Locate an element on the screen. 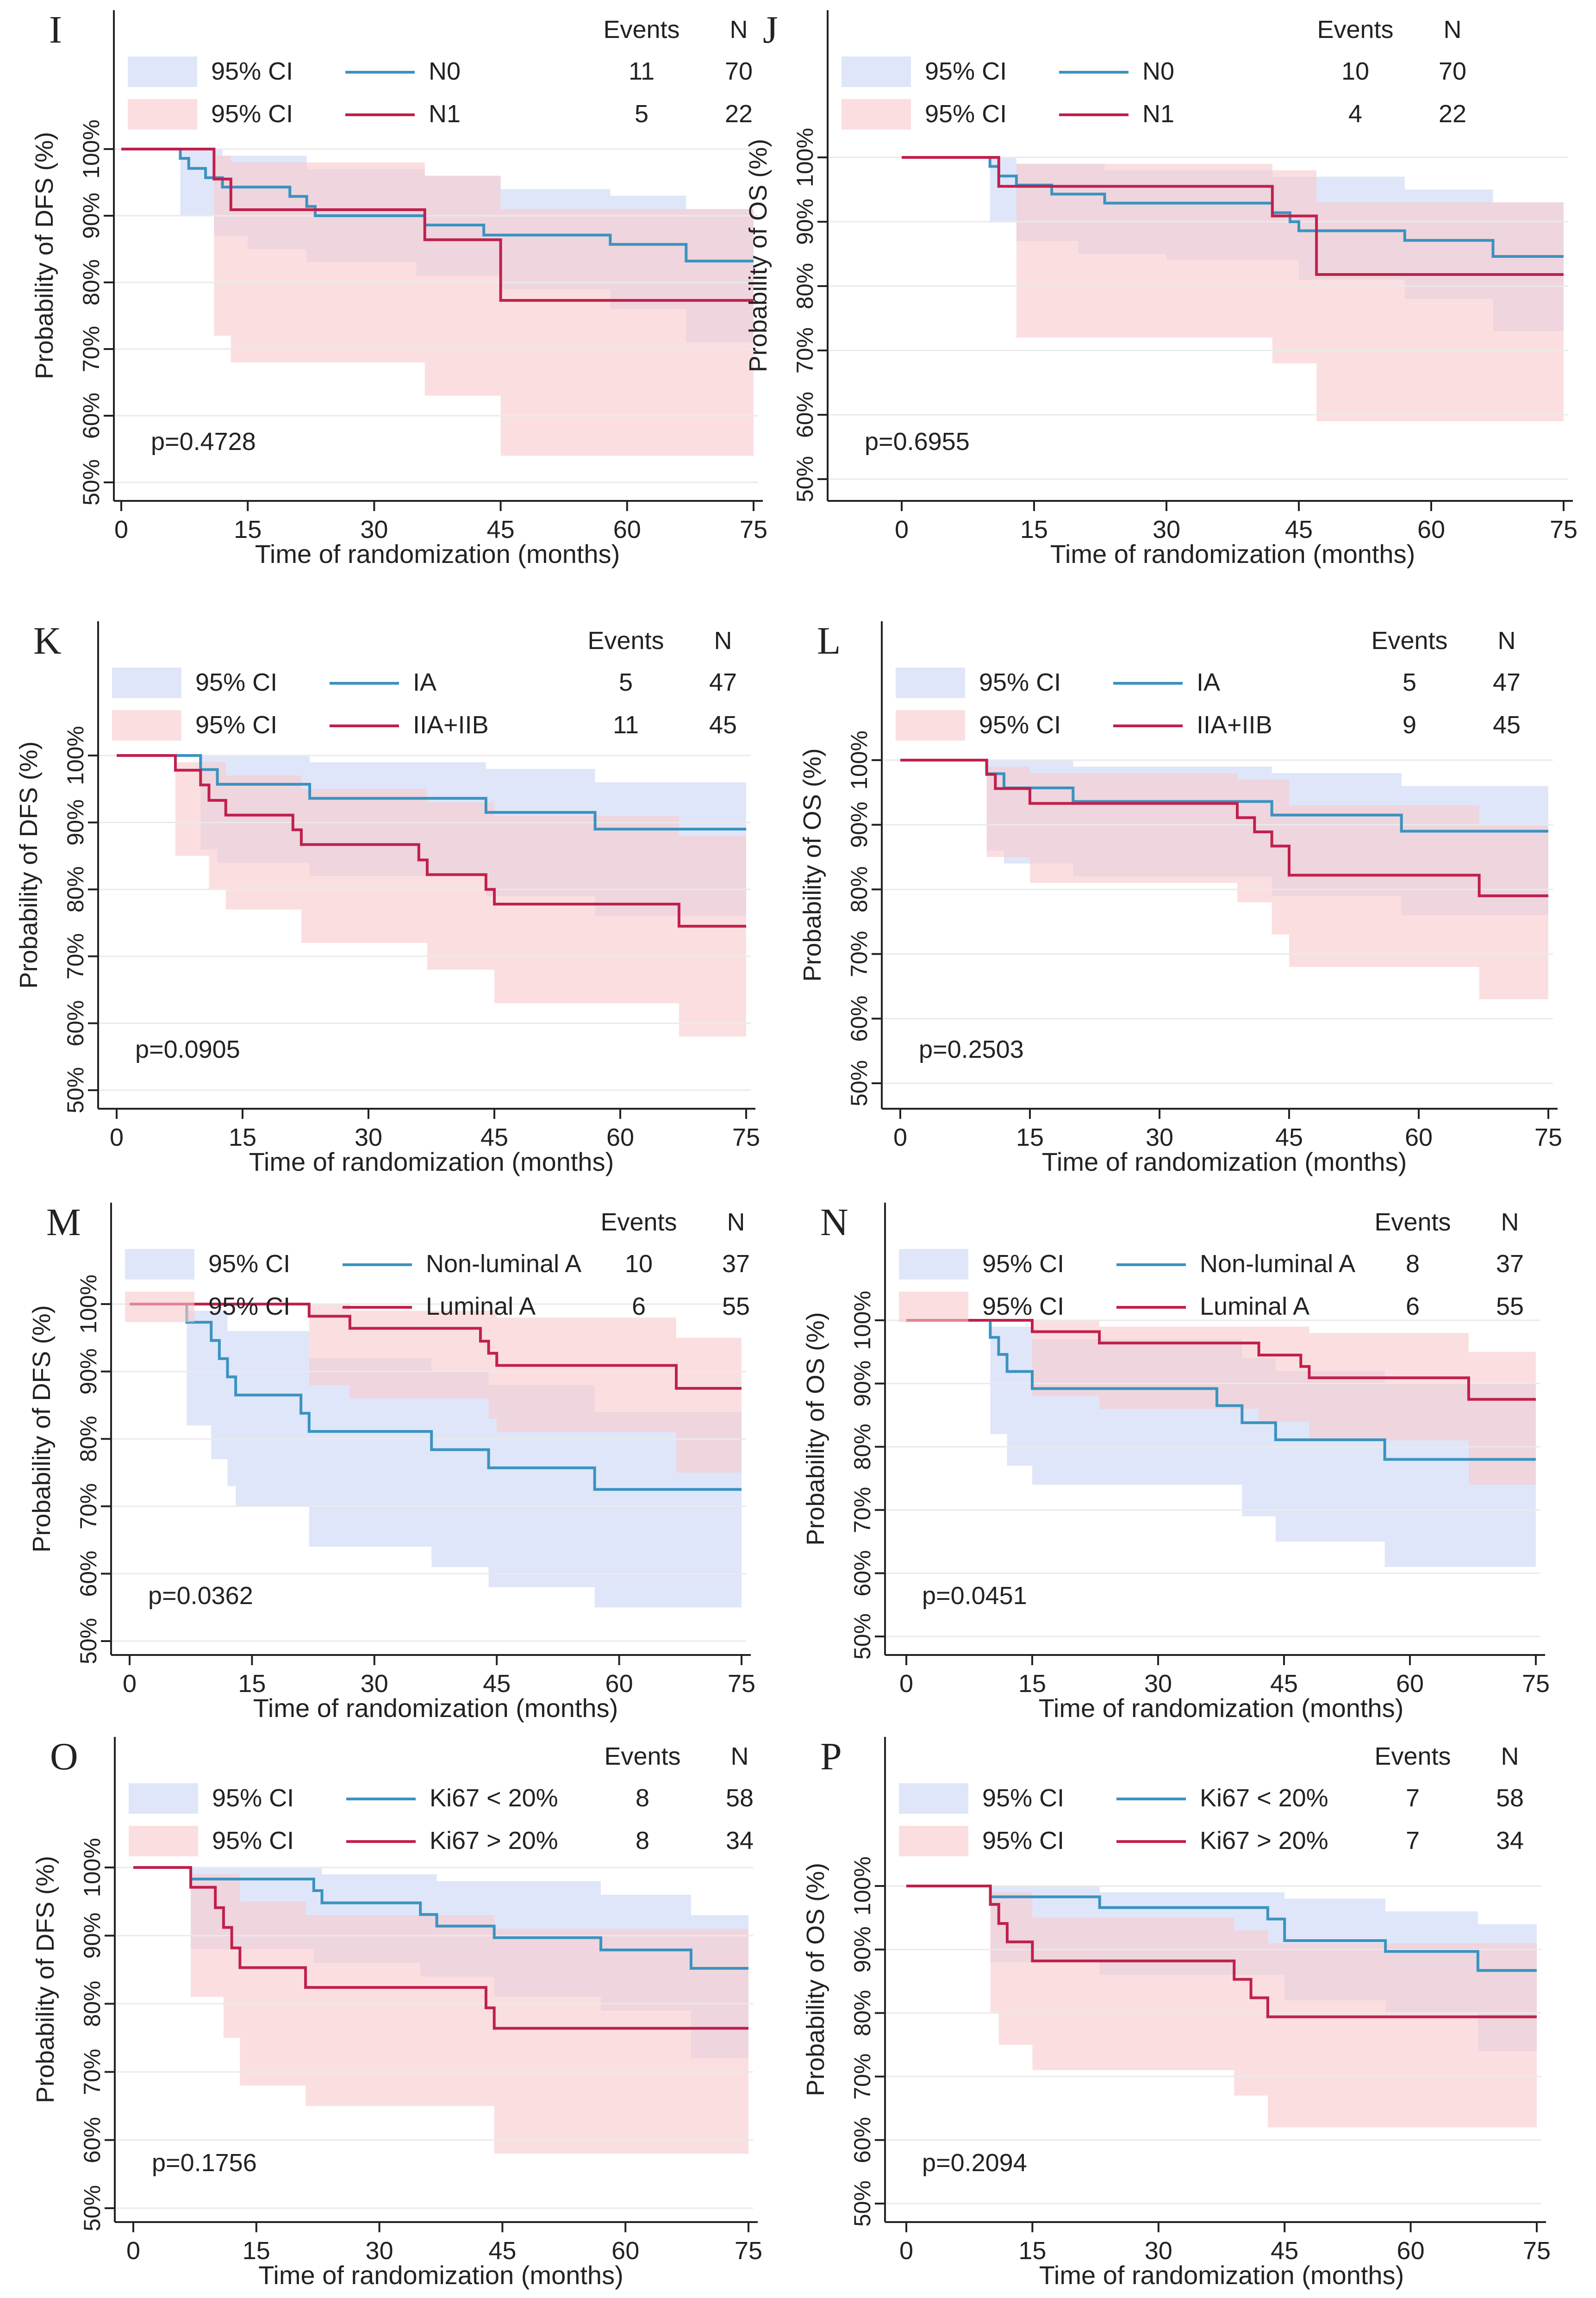  p-value: p=0.6955 is located at coordinates (917, 442).